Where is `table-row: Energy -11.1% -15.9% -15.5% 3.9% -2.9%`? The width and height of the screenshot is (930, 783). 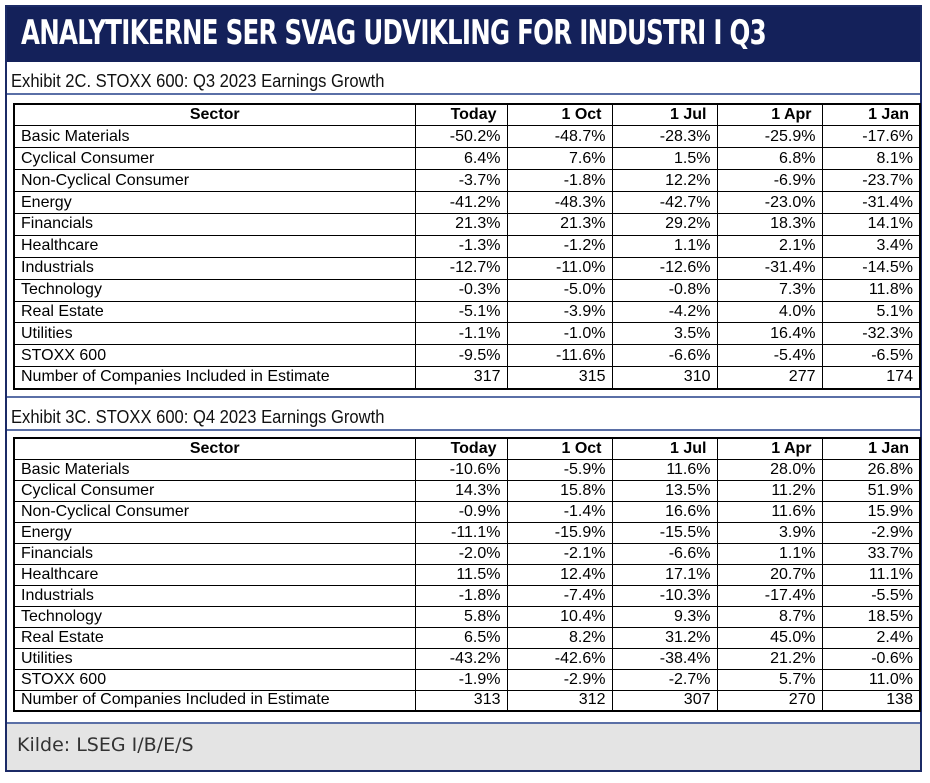 table-row: Energy -11.1% -15.9% -15.5% 3.9% -2.9% is located at coordinates (467, 532).